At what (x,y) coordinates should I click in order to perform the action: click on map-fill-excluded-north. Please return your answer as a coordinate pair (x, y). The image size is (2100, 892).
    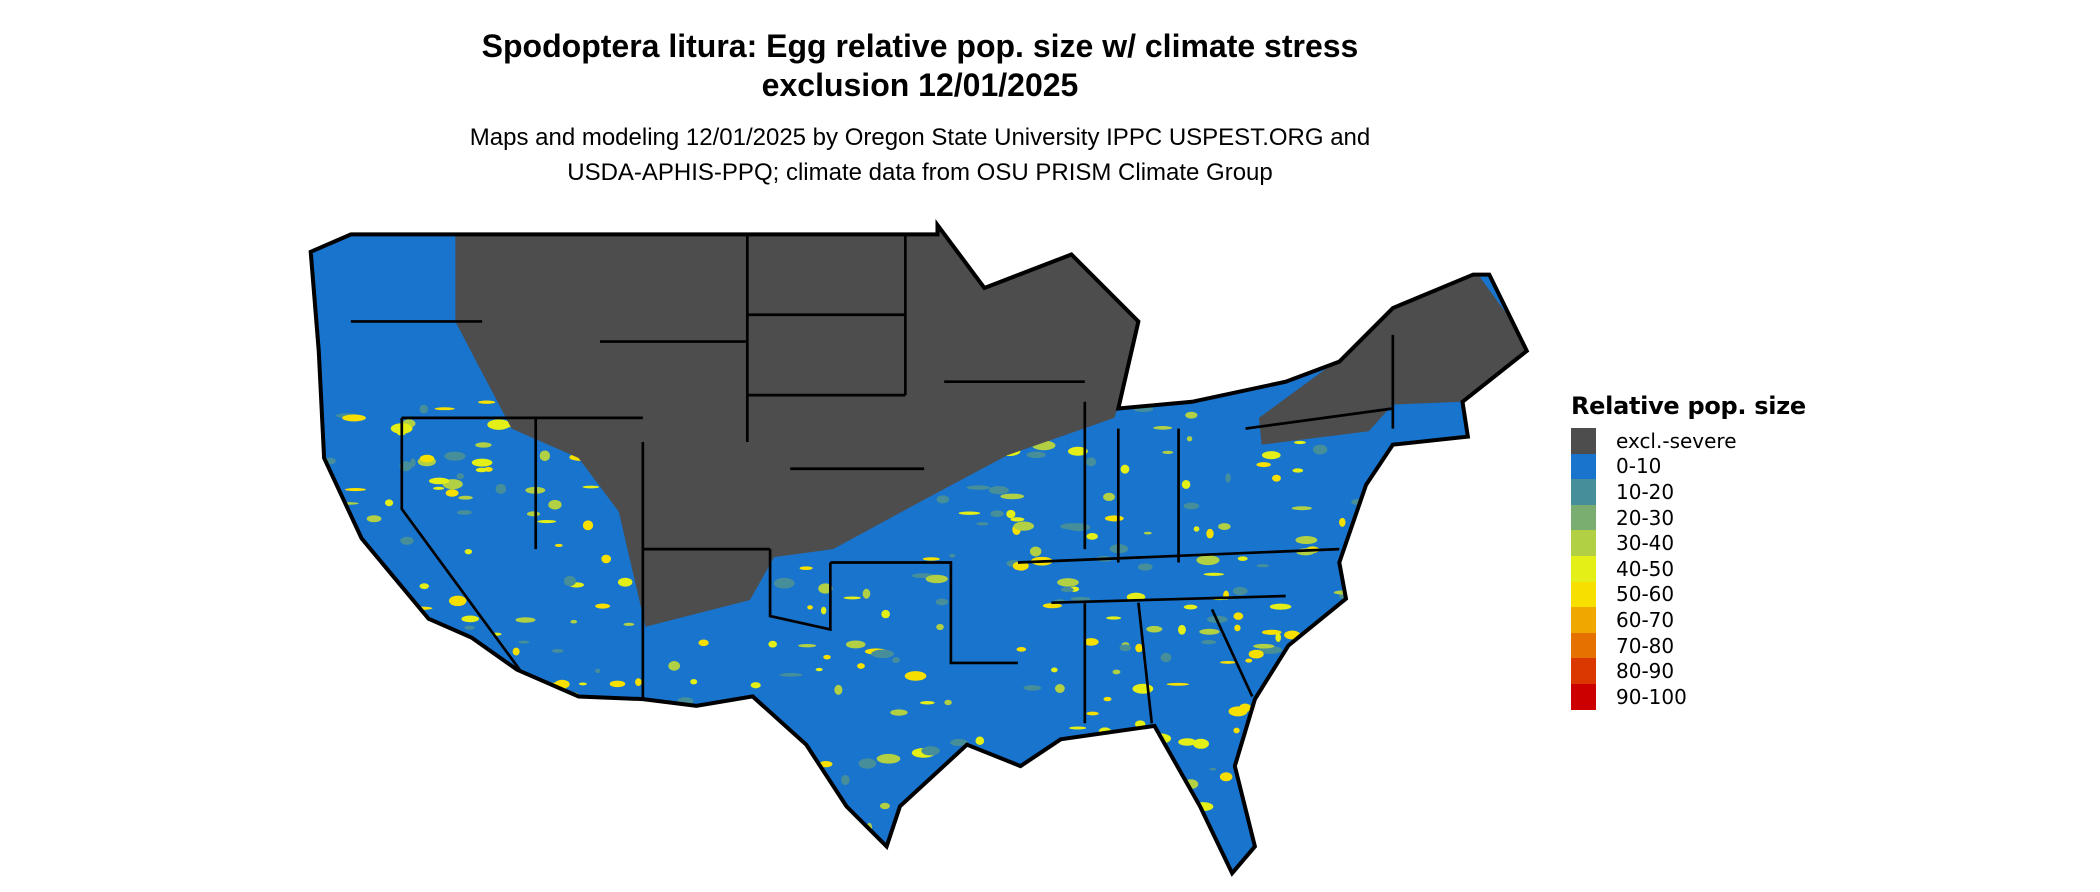
    Looking at the image, I should click on (800, 426).